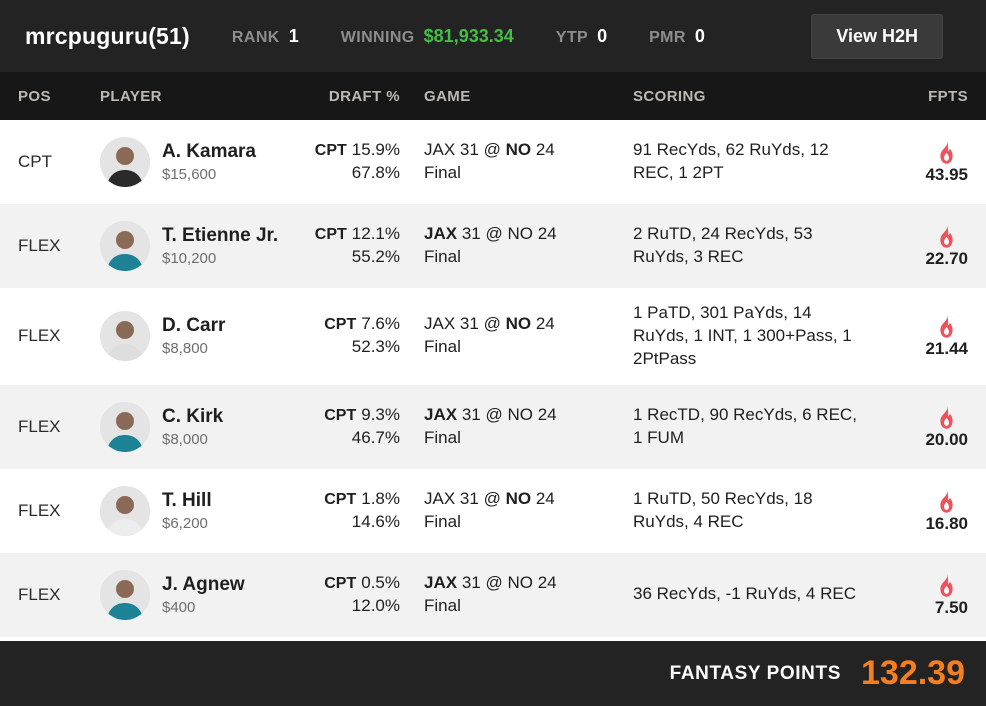 This screenshot has width=986, height=706. Describe the element at coordinates (345, 150) in the screenshot. I see `draft-pct-line1: CPT 15.9%` at that location.